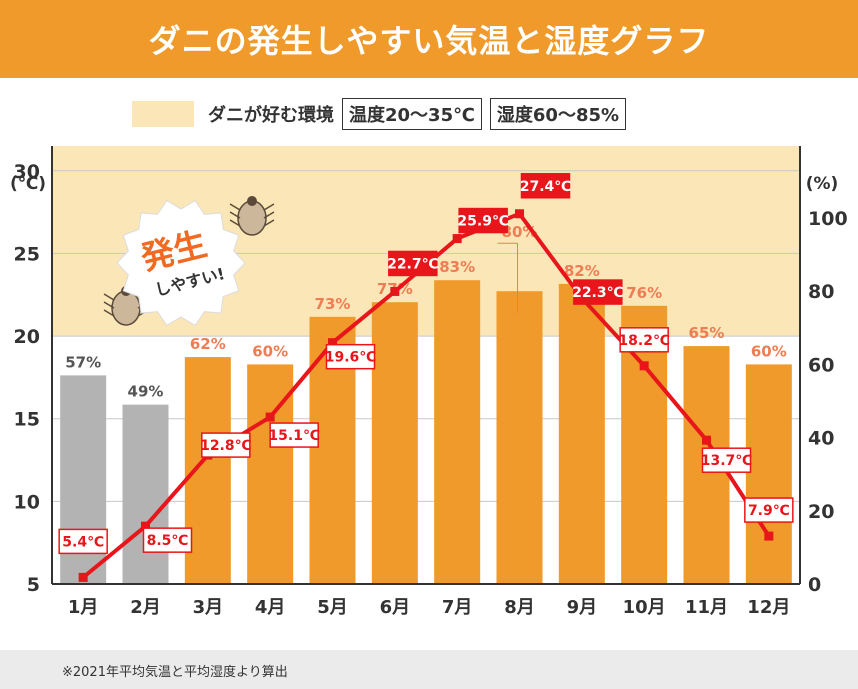  Describe the element at coordinates (558, 114) in the screenshot. I see `legend-humidity-range: 湿度60〜85%` at that location.